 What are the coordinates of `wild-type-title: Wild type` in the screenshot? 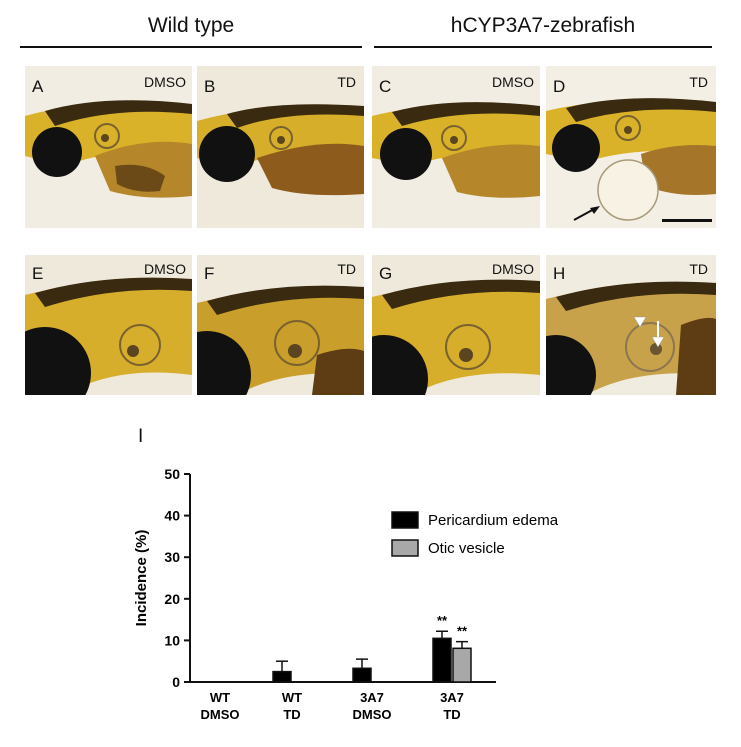 It's located at (191, 25).